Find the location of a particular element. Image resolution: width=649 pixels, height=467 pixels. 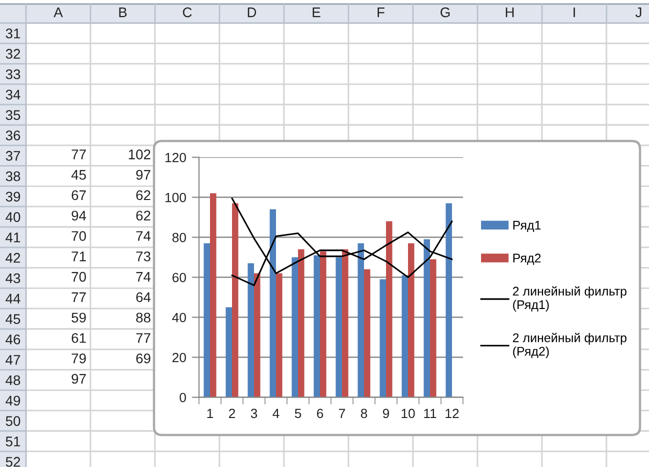

y-tick-label: 20 is located at coordinates (179, 357).